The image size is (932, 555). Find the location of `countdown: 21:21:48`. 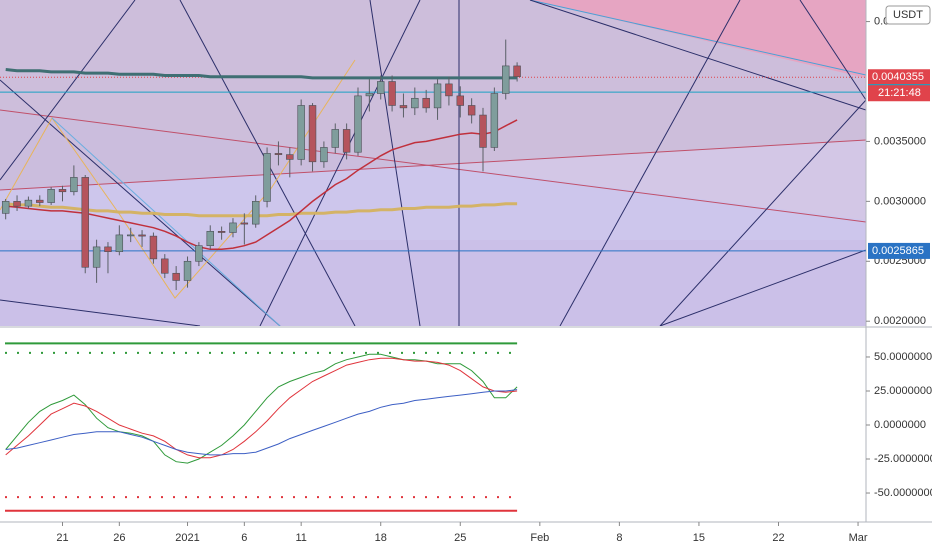

countdown: 21:21:48 is located at coordinates (899, 93).